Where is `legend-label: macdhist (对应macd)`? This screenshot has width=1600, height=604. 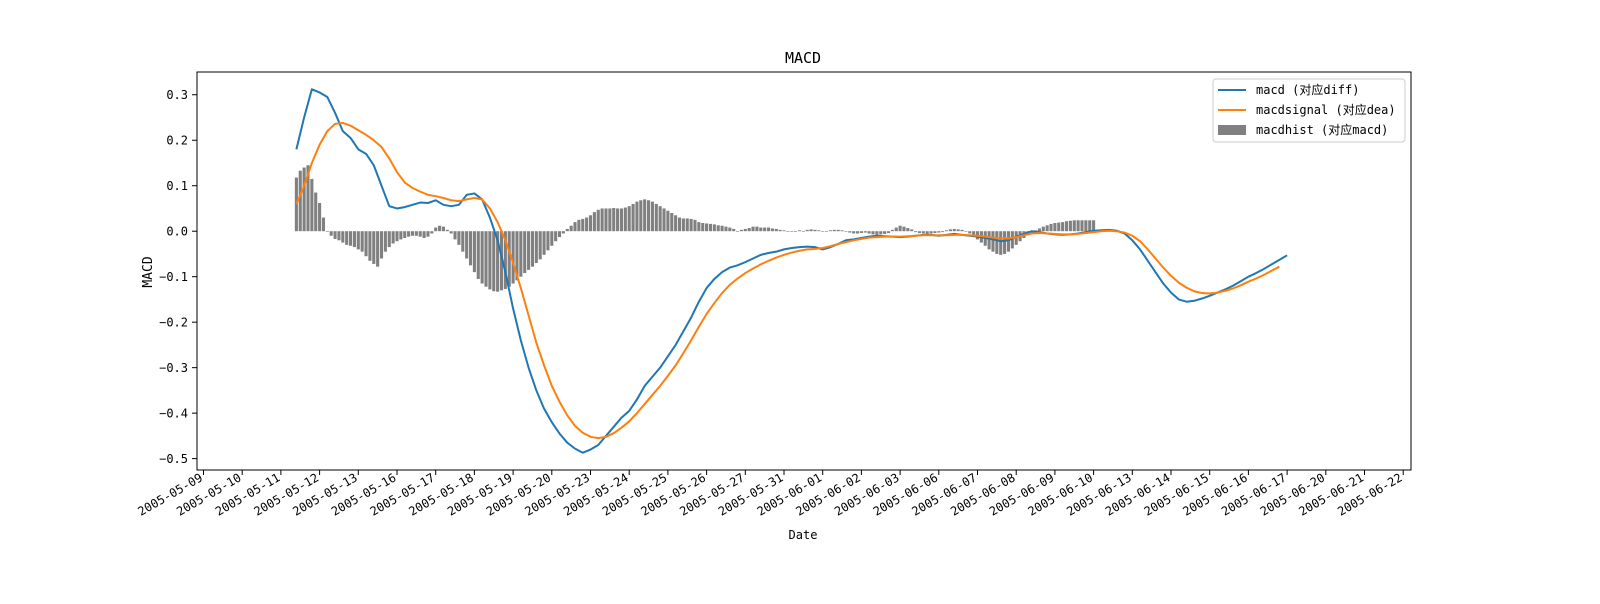
legend-label: macdhist (对应macd) is located at coordinates (1322, 129).